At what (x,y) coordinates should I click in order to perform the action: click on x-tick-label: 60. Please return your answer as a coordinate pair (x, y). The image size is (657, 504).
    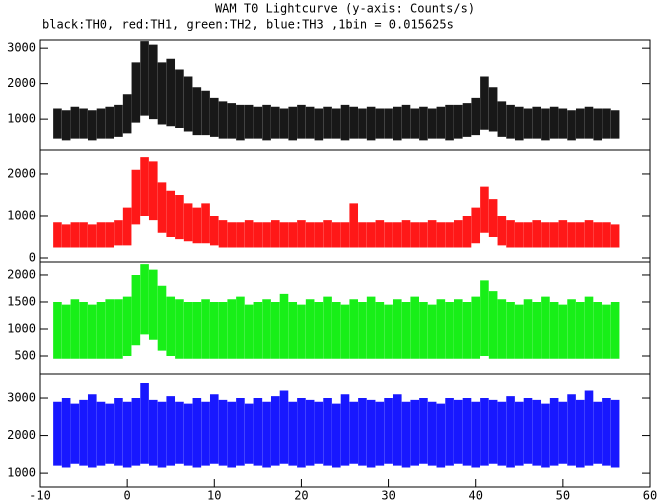
    Looking at the image, I should click on (650, 496).